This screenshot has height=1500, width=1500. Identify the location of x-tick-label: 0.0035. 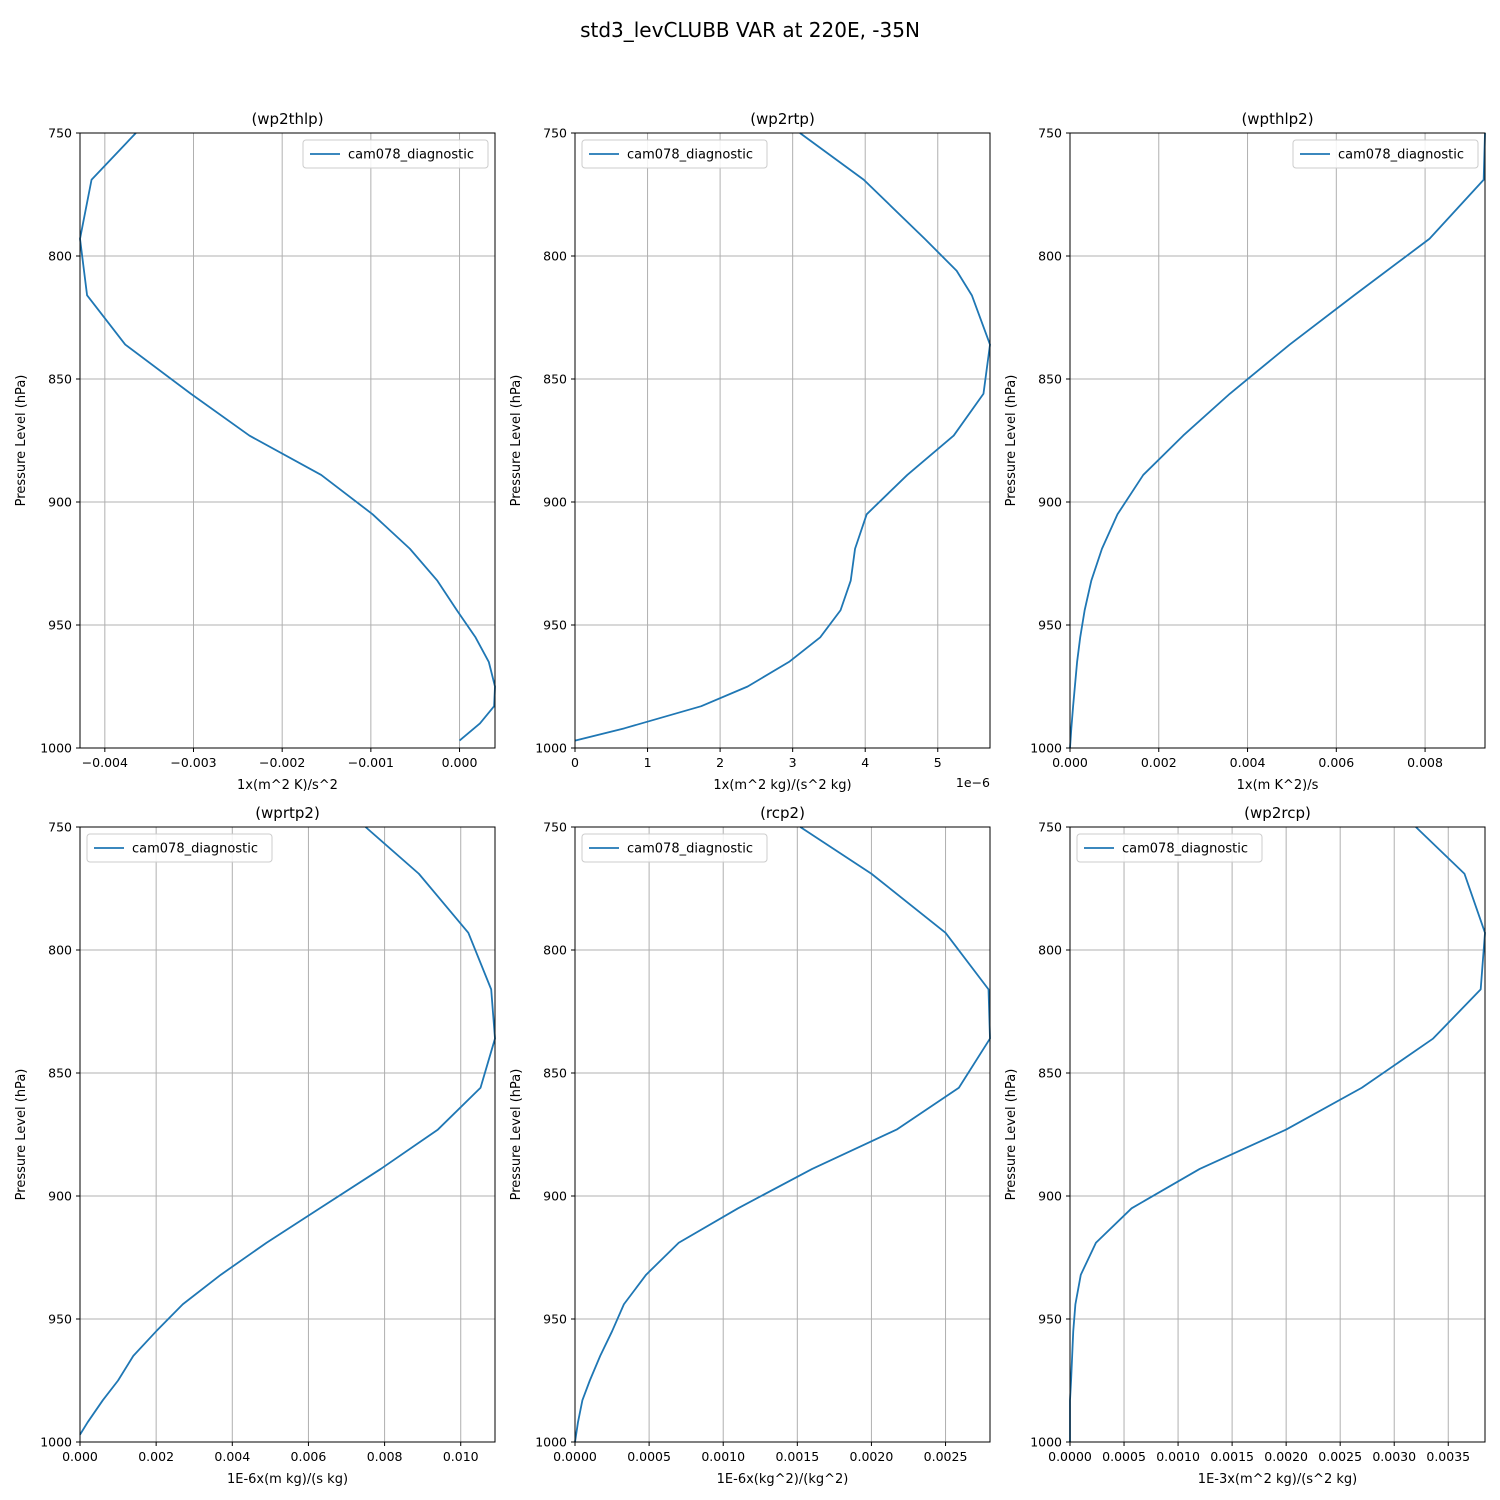
(1448, 1456).